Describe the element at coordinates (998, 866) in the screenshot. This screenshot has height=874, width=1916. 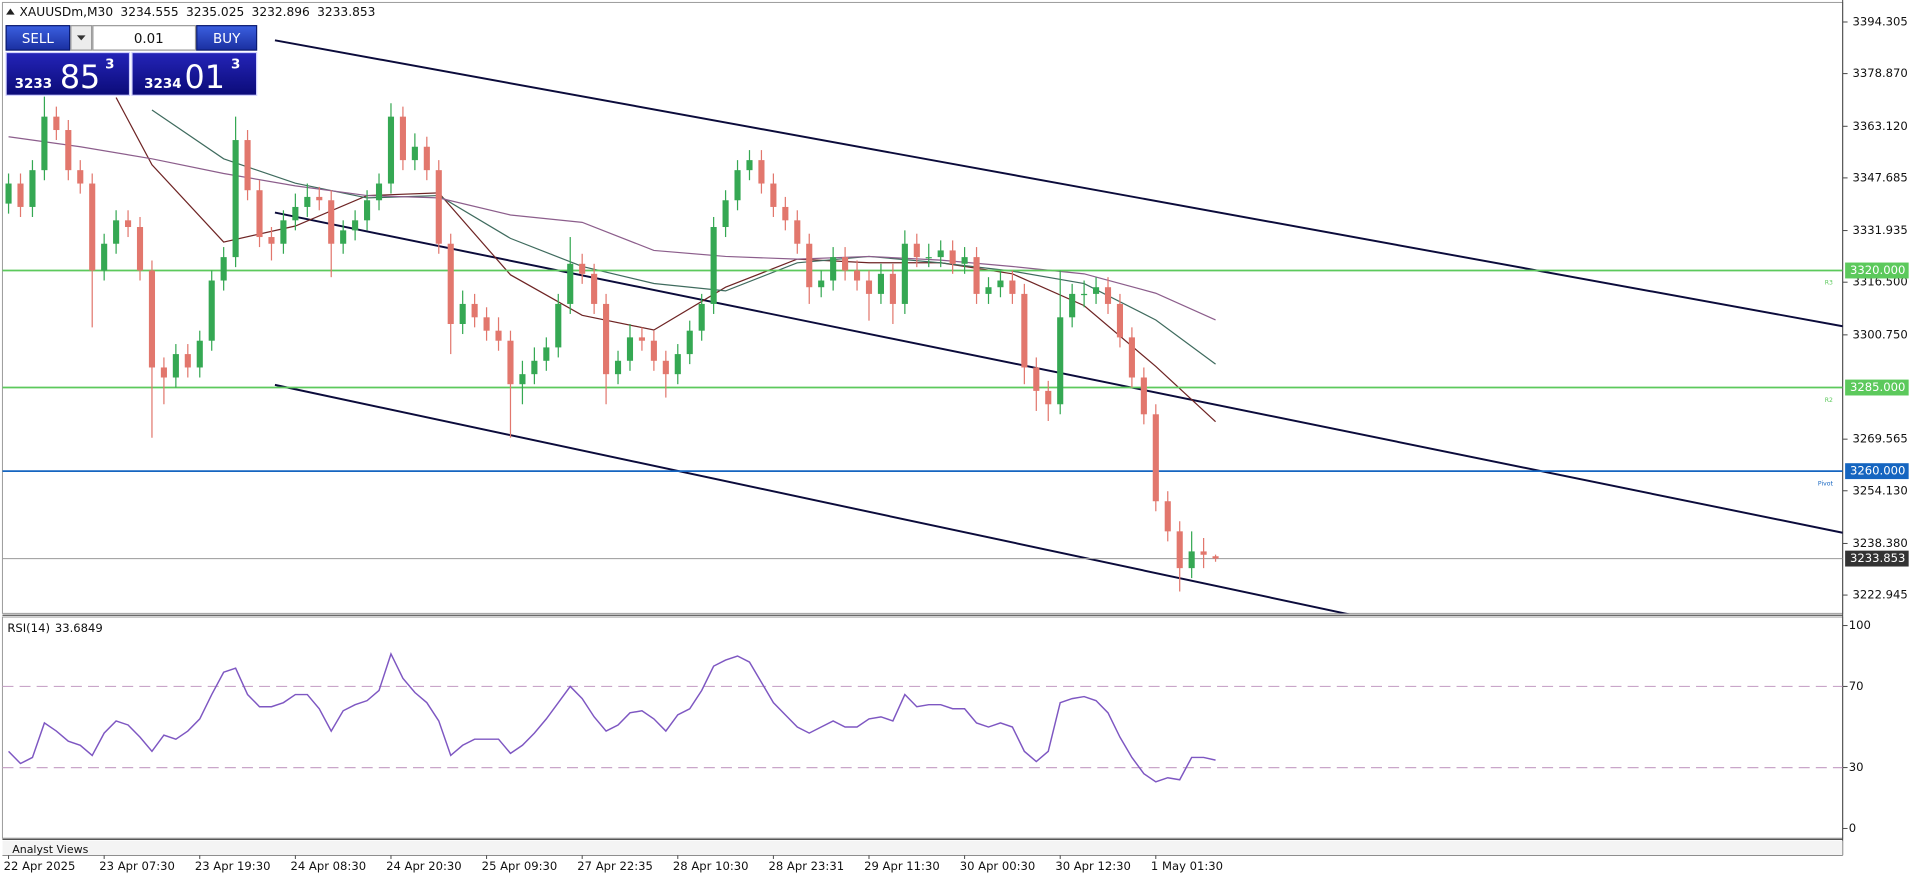
I see `time-label: 30 Apr 00:30` at that location.